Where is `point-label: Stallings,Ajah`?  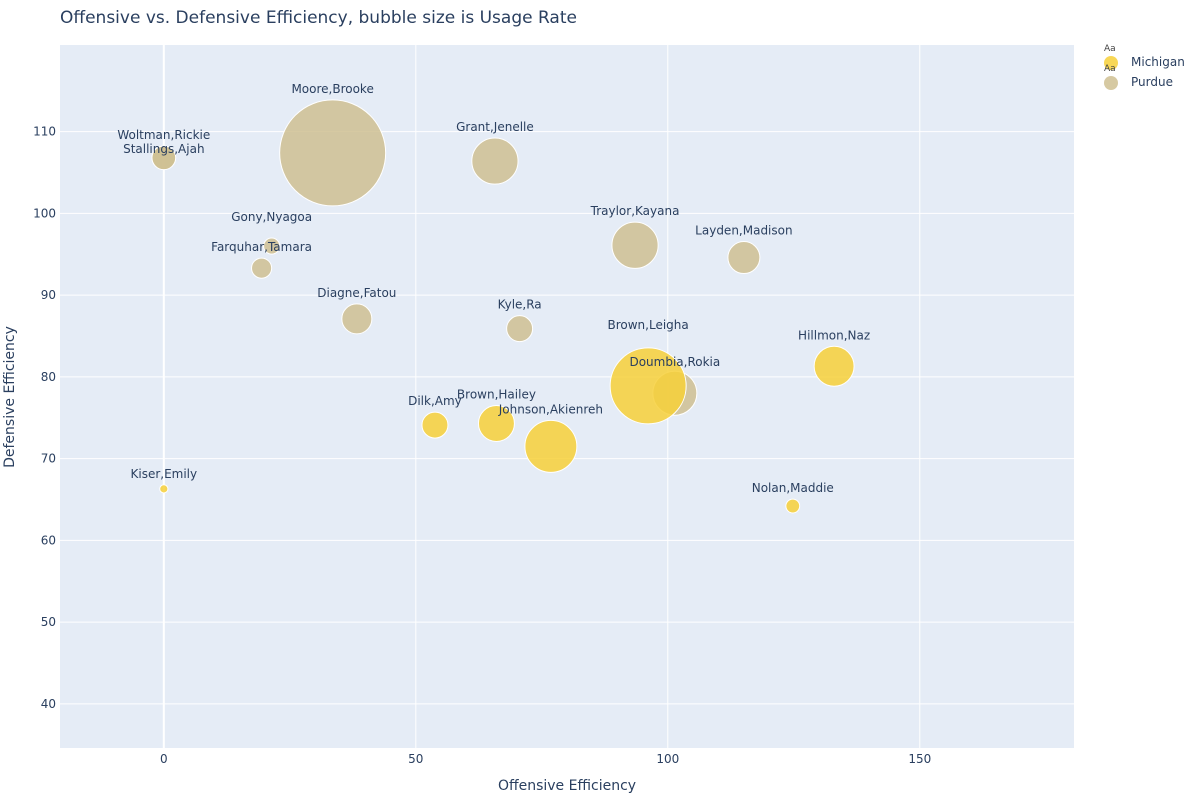
point-label: Stallings,Ajah is located at coordinates (163, 149).